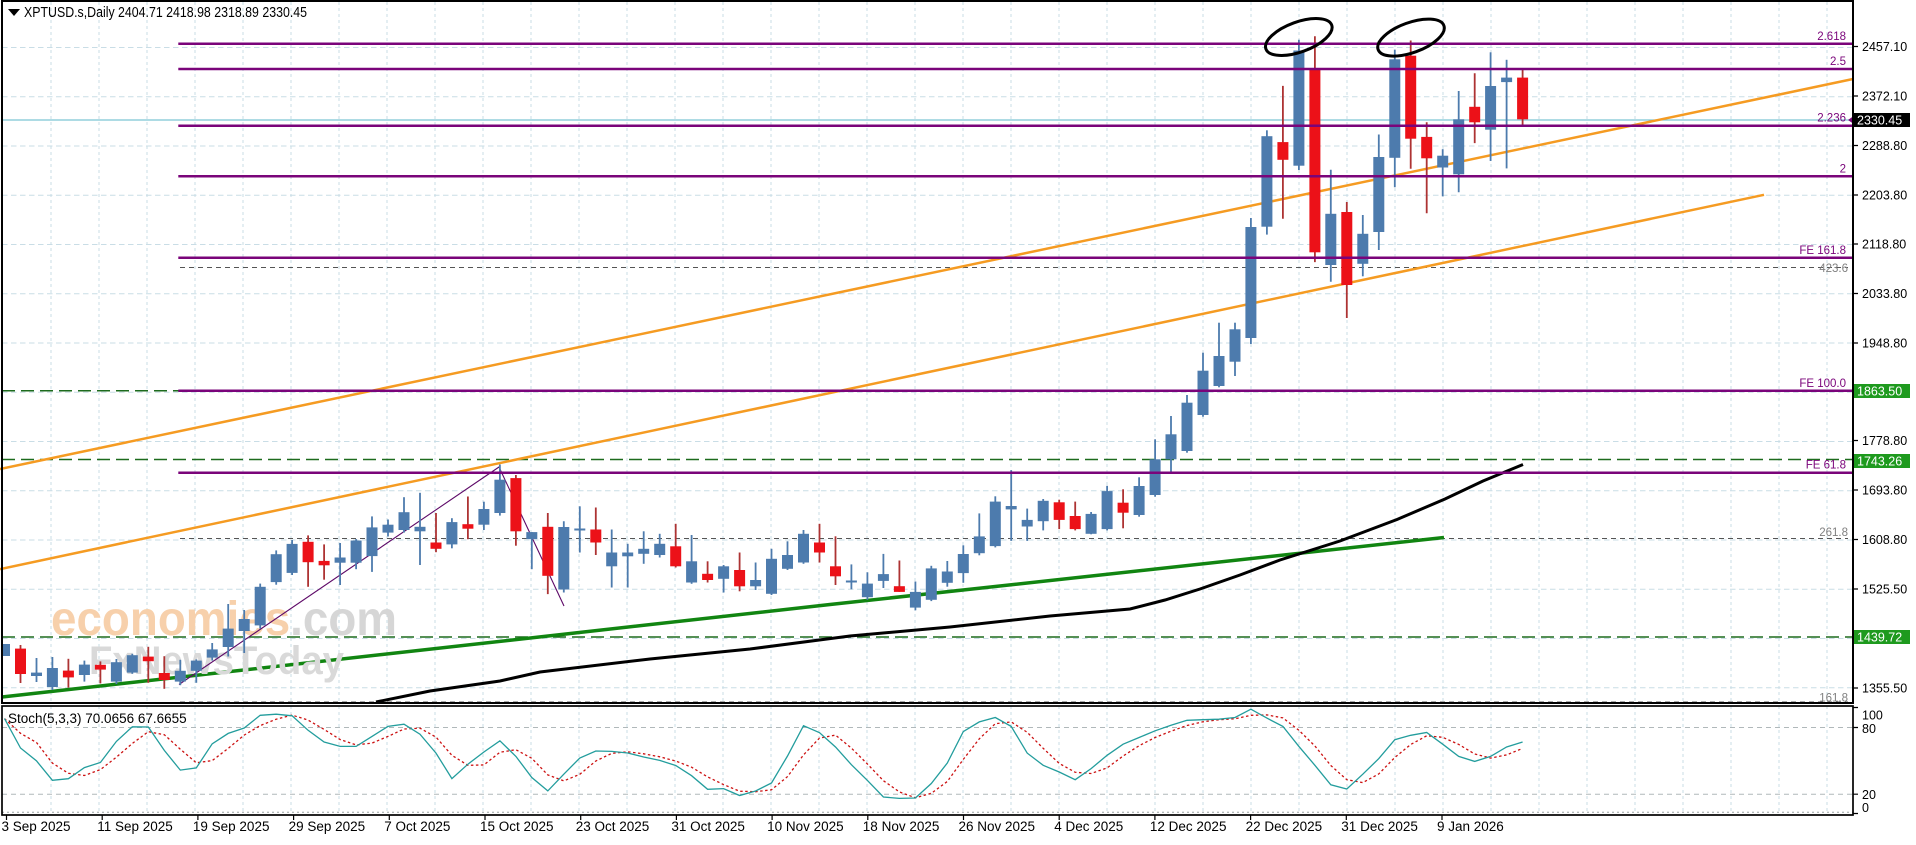 The width and height of the screenshot is (1916, 845). Describe the element at coordinates (1872, 716) in the screenshot. I see `svg-text: 100` at that location.